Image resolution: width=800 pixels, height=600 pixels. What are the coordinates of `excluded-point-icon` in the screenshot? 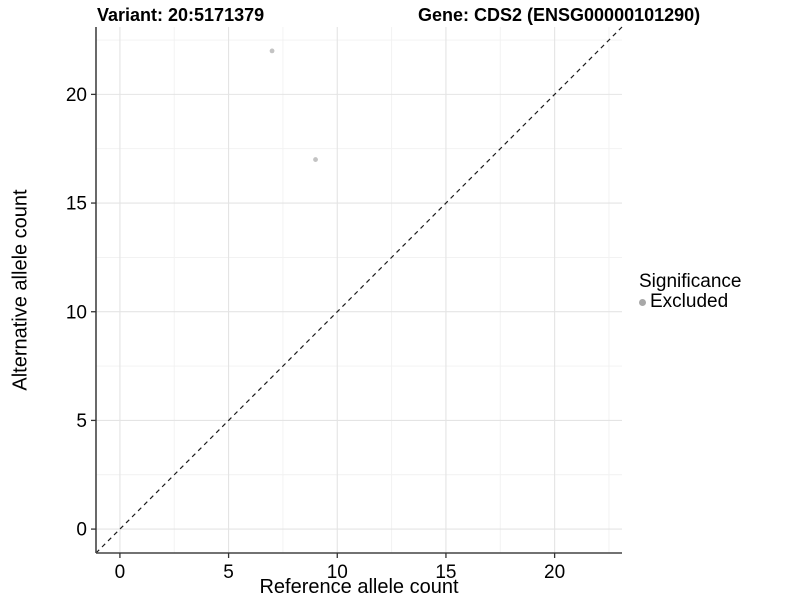 It's located at (642, 302).